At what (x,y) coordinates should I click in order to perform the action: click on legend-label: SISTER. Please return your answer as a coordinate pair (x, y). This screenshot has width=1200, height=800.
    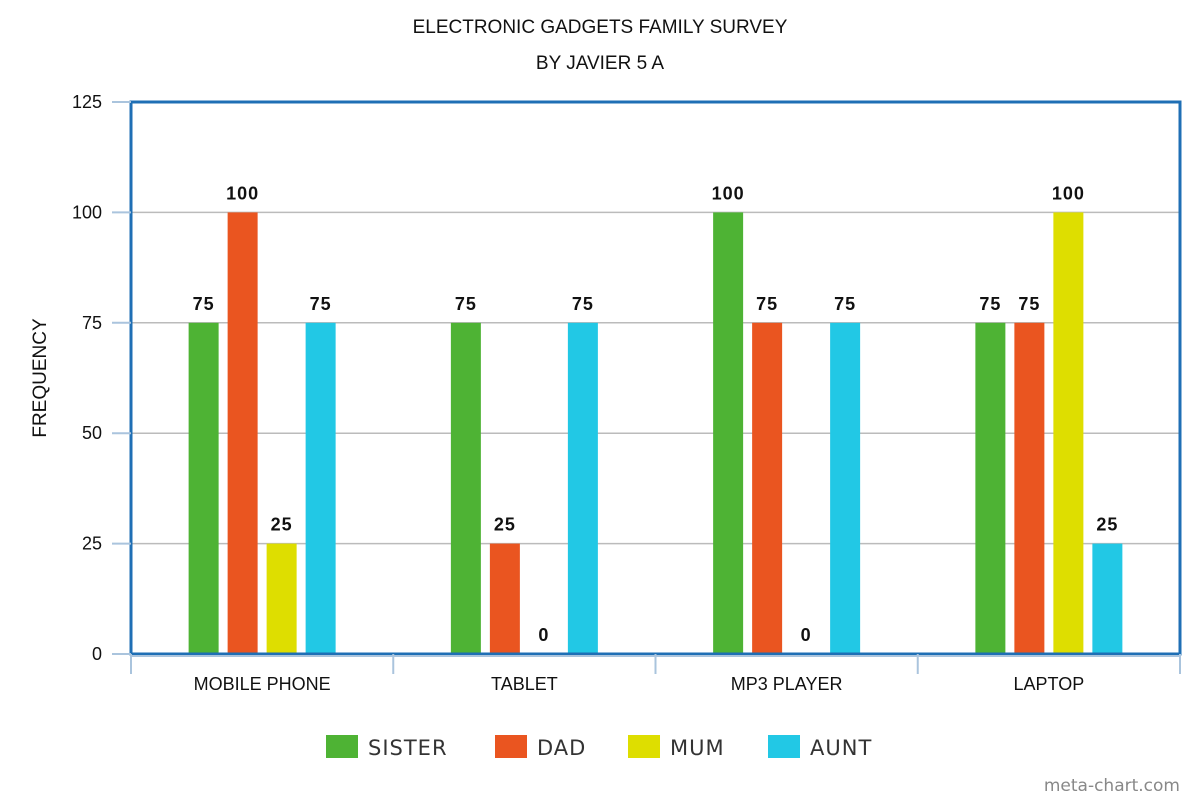
    Looking at the image, I should click on (408, 748).